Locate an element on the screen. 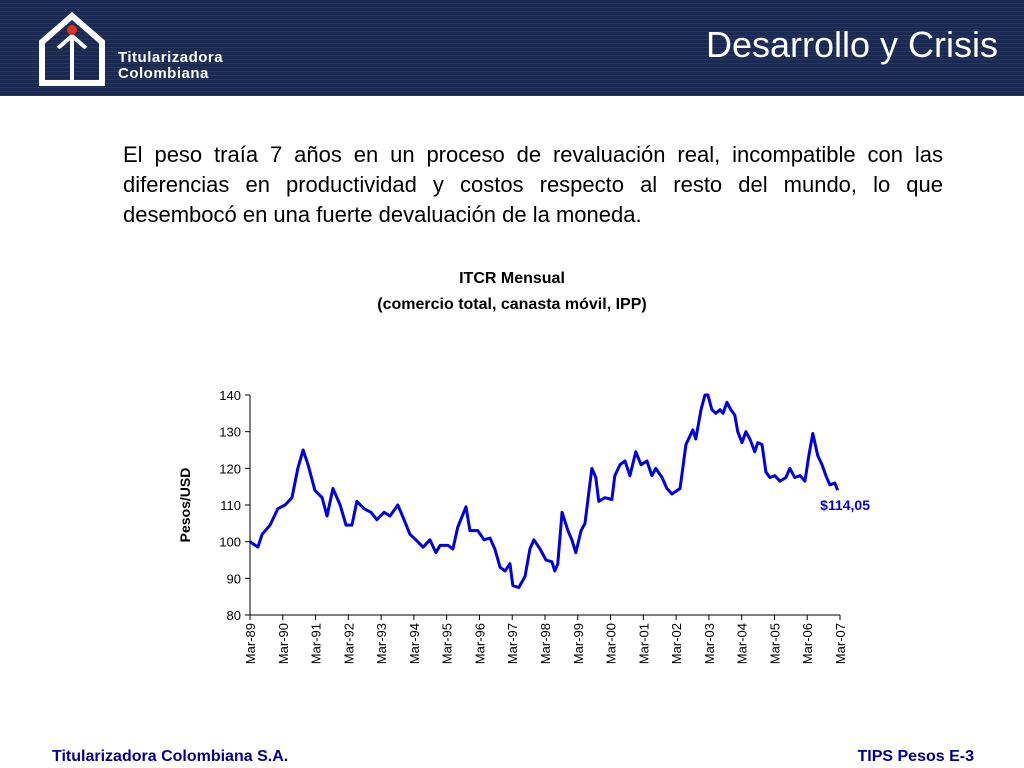  x-tick-label: Mar-96 is located at coordinates (479, 643).